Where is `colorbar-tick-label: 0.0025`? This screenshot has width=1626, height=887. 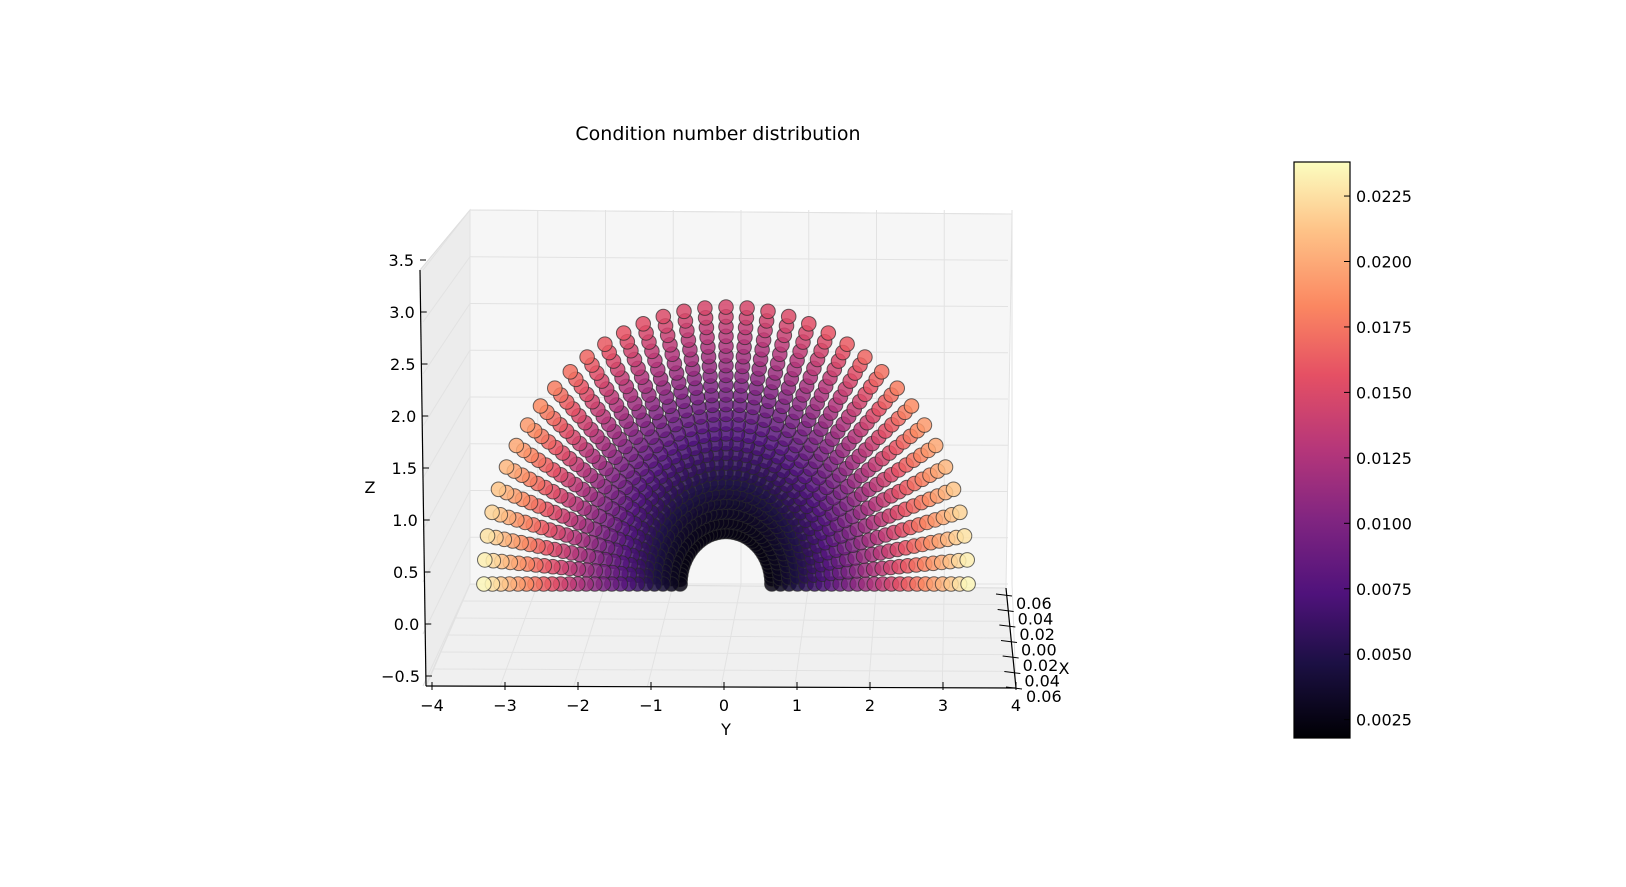 colorbar-tick-label: 0.0025 is located at coordinates (1384, 720).